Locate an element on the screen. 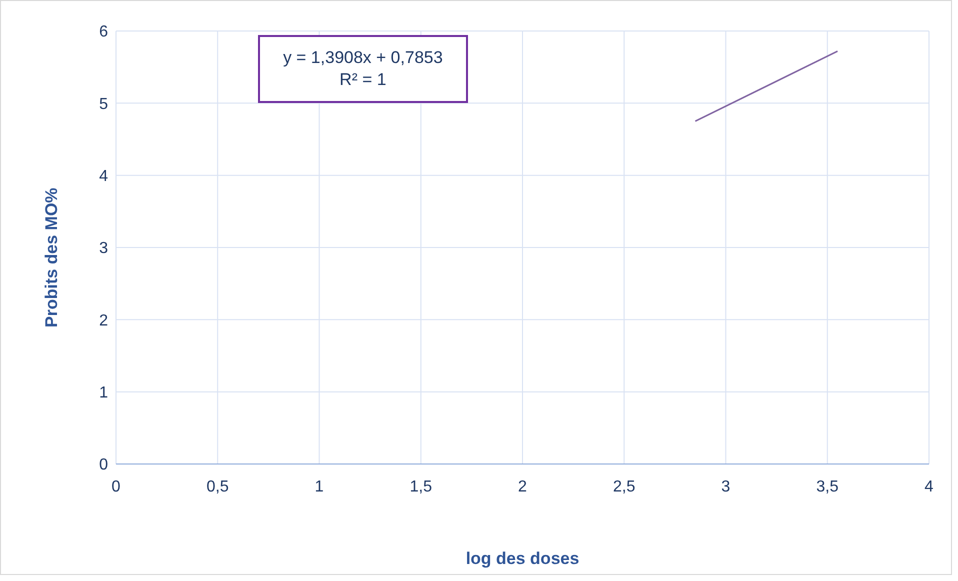 The height and width of the screenshot is (581, 958). text-box: y = 1,3908x + 0,7853 R² = 1 is located at coordinates (363, 69).